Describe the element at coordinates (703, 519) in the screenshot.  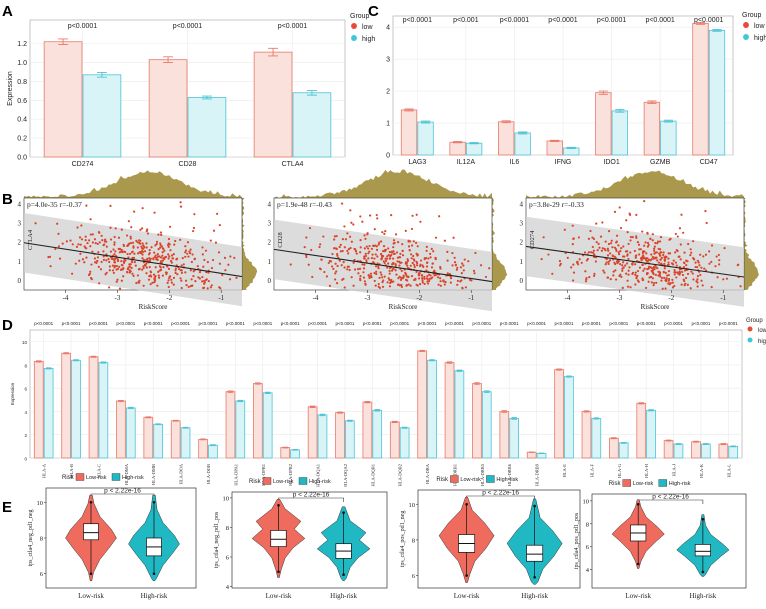
I see `outlier-point` at that location.